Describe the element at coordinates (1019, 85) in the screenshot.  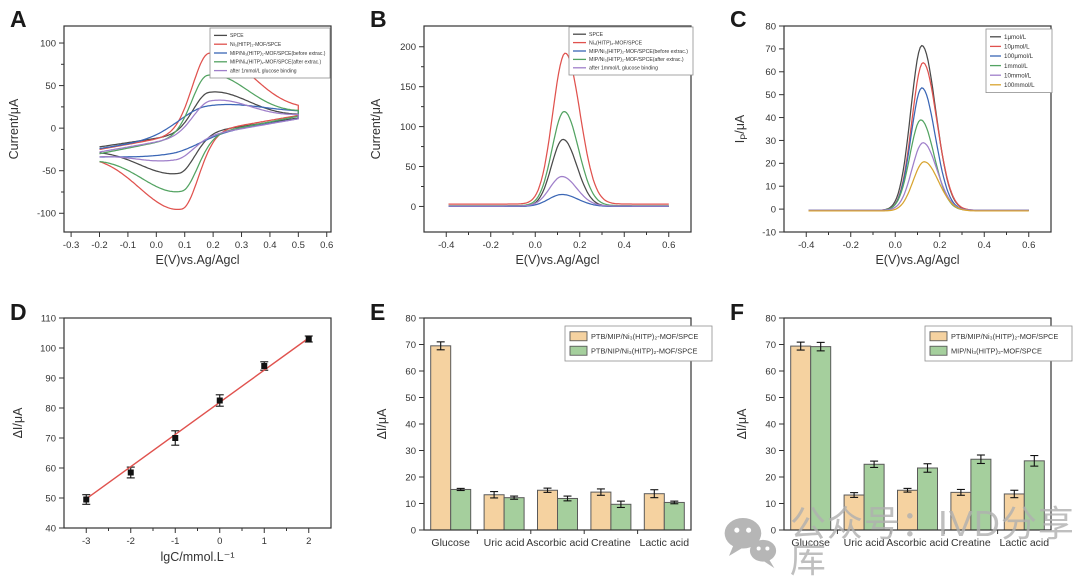
I see `svg-text: 100mmol/L` at that location.